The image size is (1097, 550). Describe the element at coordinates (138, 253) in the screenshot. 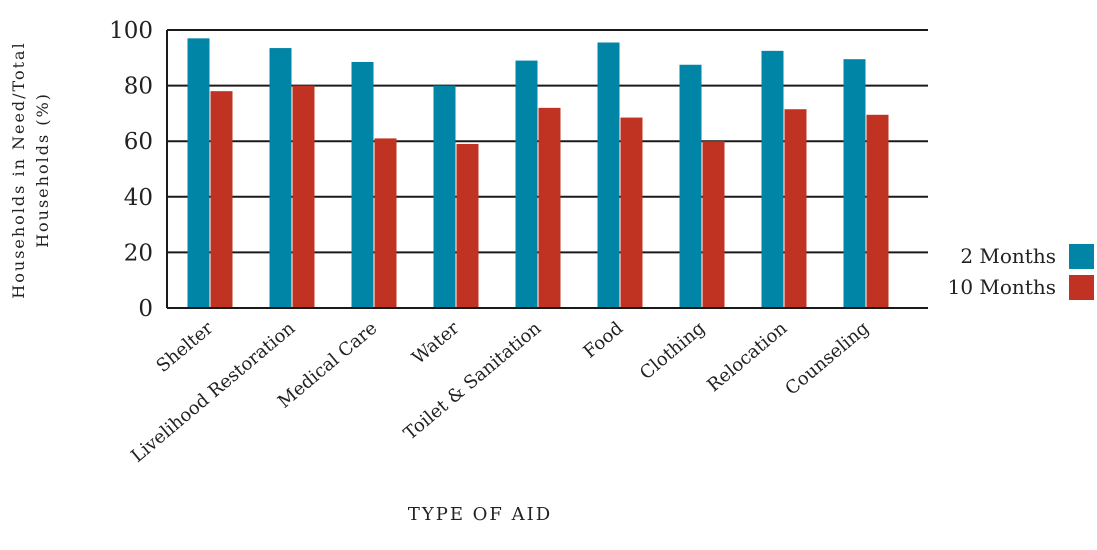

I see `y-tick-label: 20` at that location.